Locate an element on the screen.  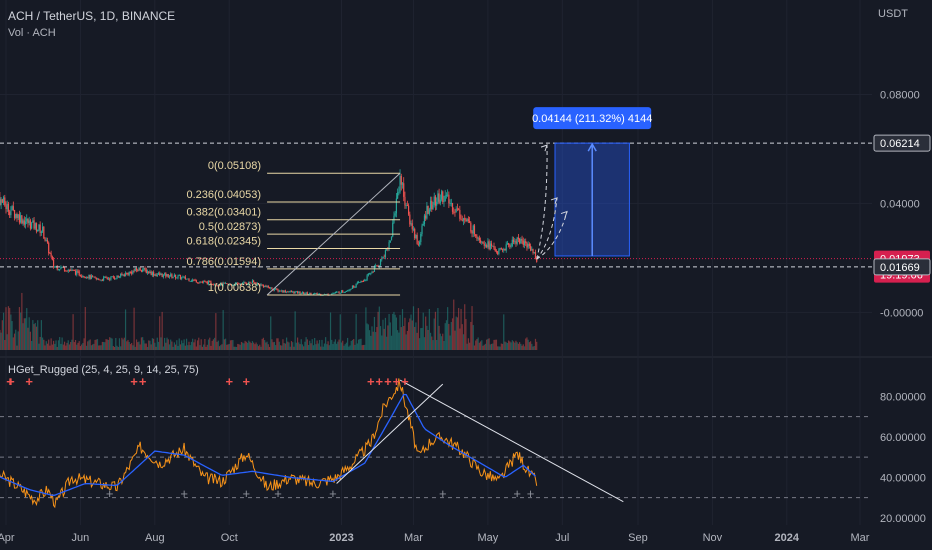
price-marker-label: 0.06214 is located at coordinates (900, 144).